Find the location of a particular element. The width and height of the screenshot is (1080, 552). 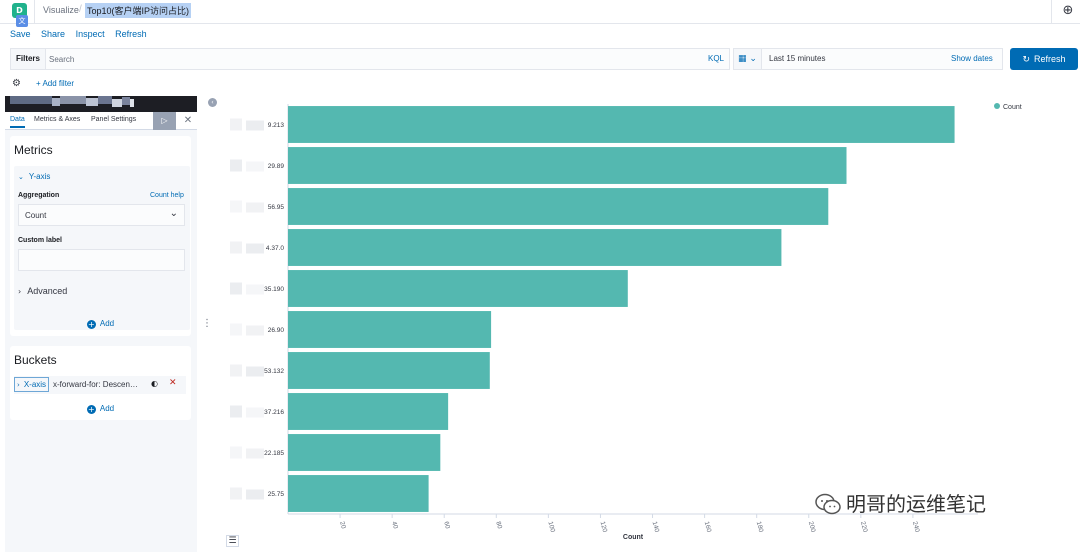

refresh-button: ↻ Refresh is located at coordinates (1044, 59).